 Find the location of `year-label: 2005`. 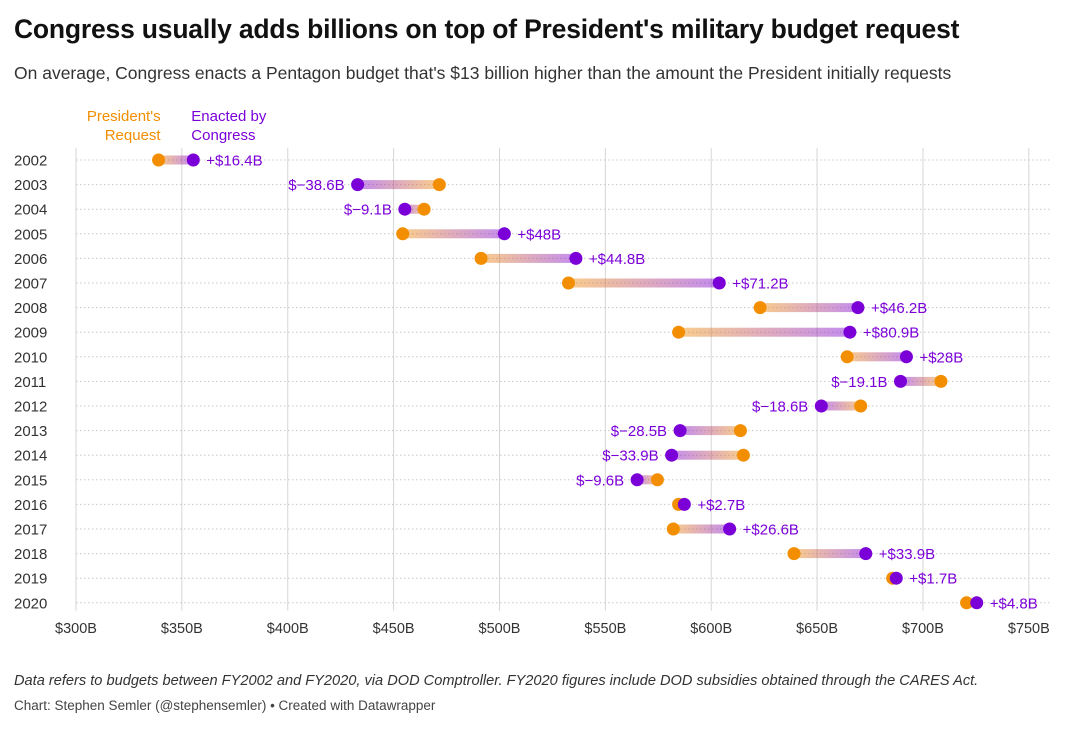

year-label: 2005 is located at coordinates (30, 234).